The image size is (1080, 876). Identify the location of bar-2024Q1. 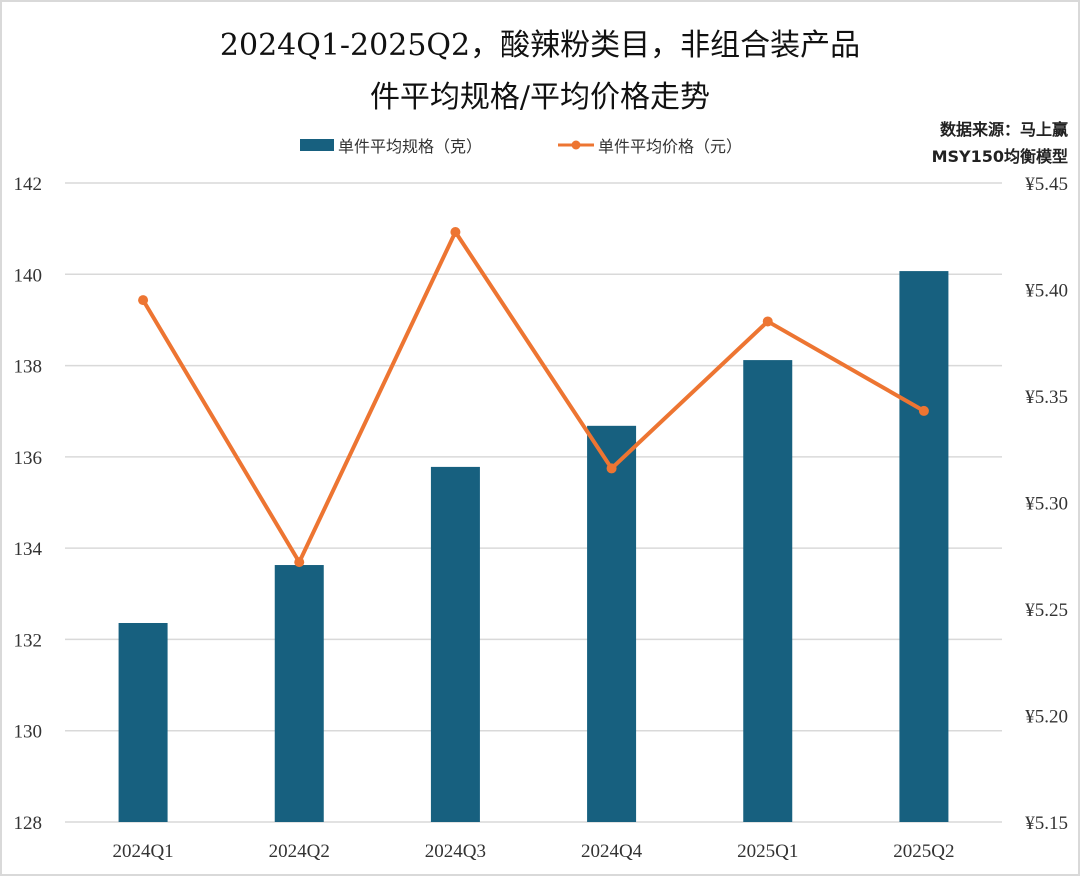
(143, 722).